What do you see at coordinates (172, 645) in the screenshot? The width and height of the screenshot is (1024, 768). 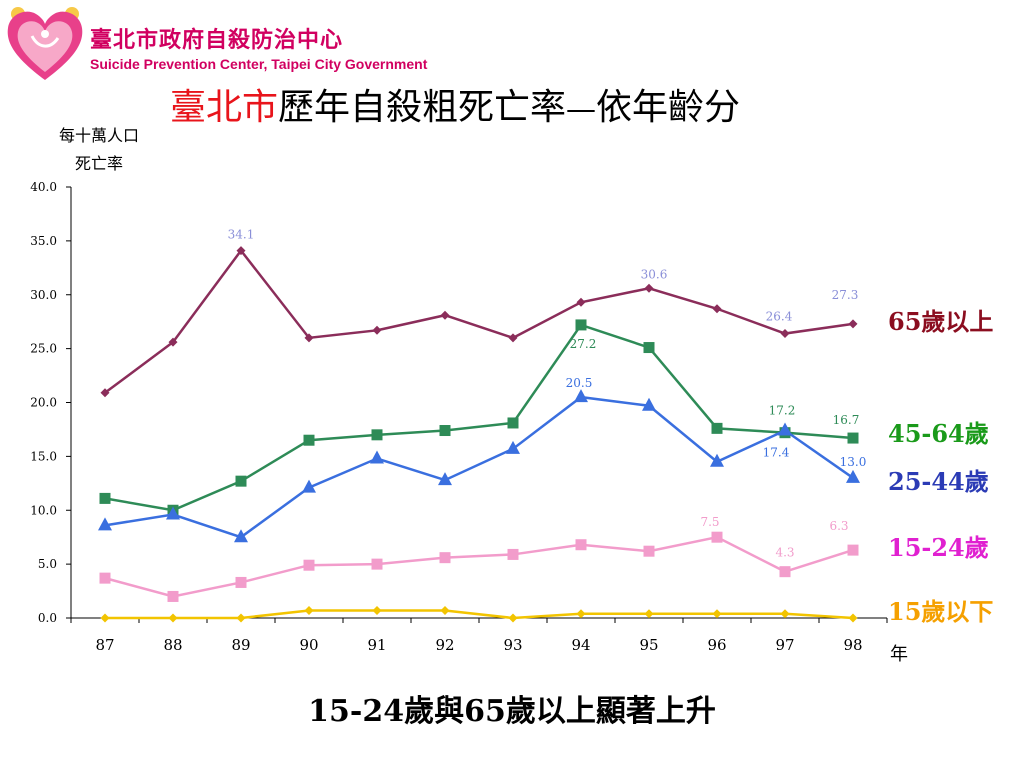 I see `x-tick-label: 88` at bounding box center [172, 645].